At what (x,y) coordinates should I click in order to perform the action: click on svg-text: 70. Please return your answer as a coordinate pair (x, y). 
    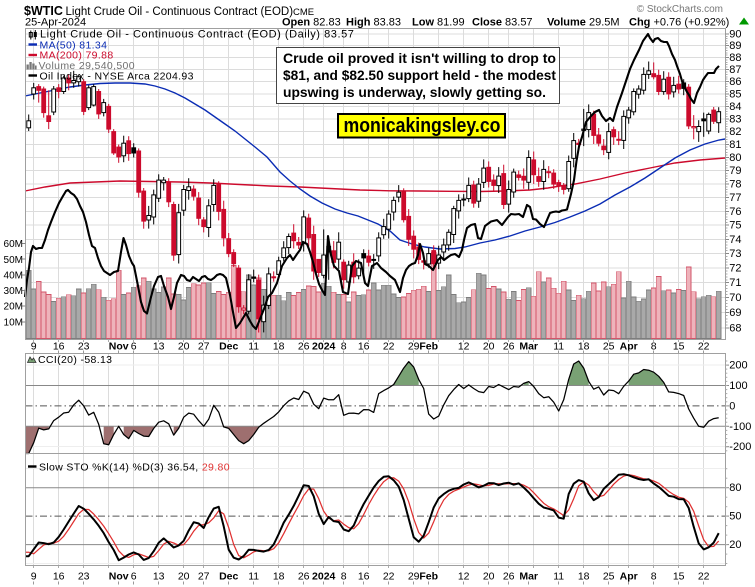
    Looking at the image, I should click on (735, 298).